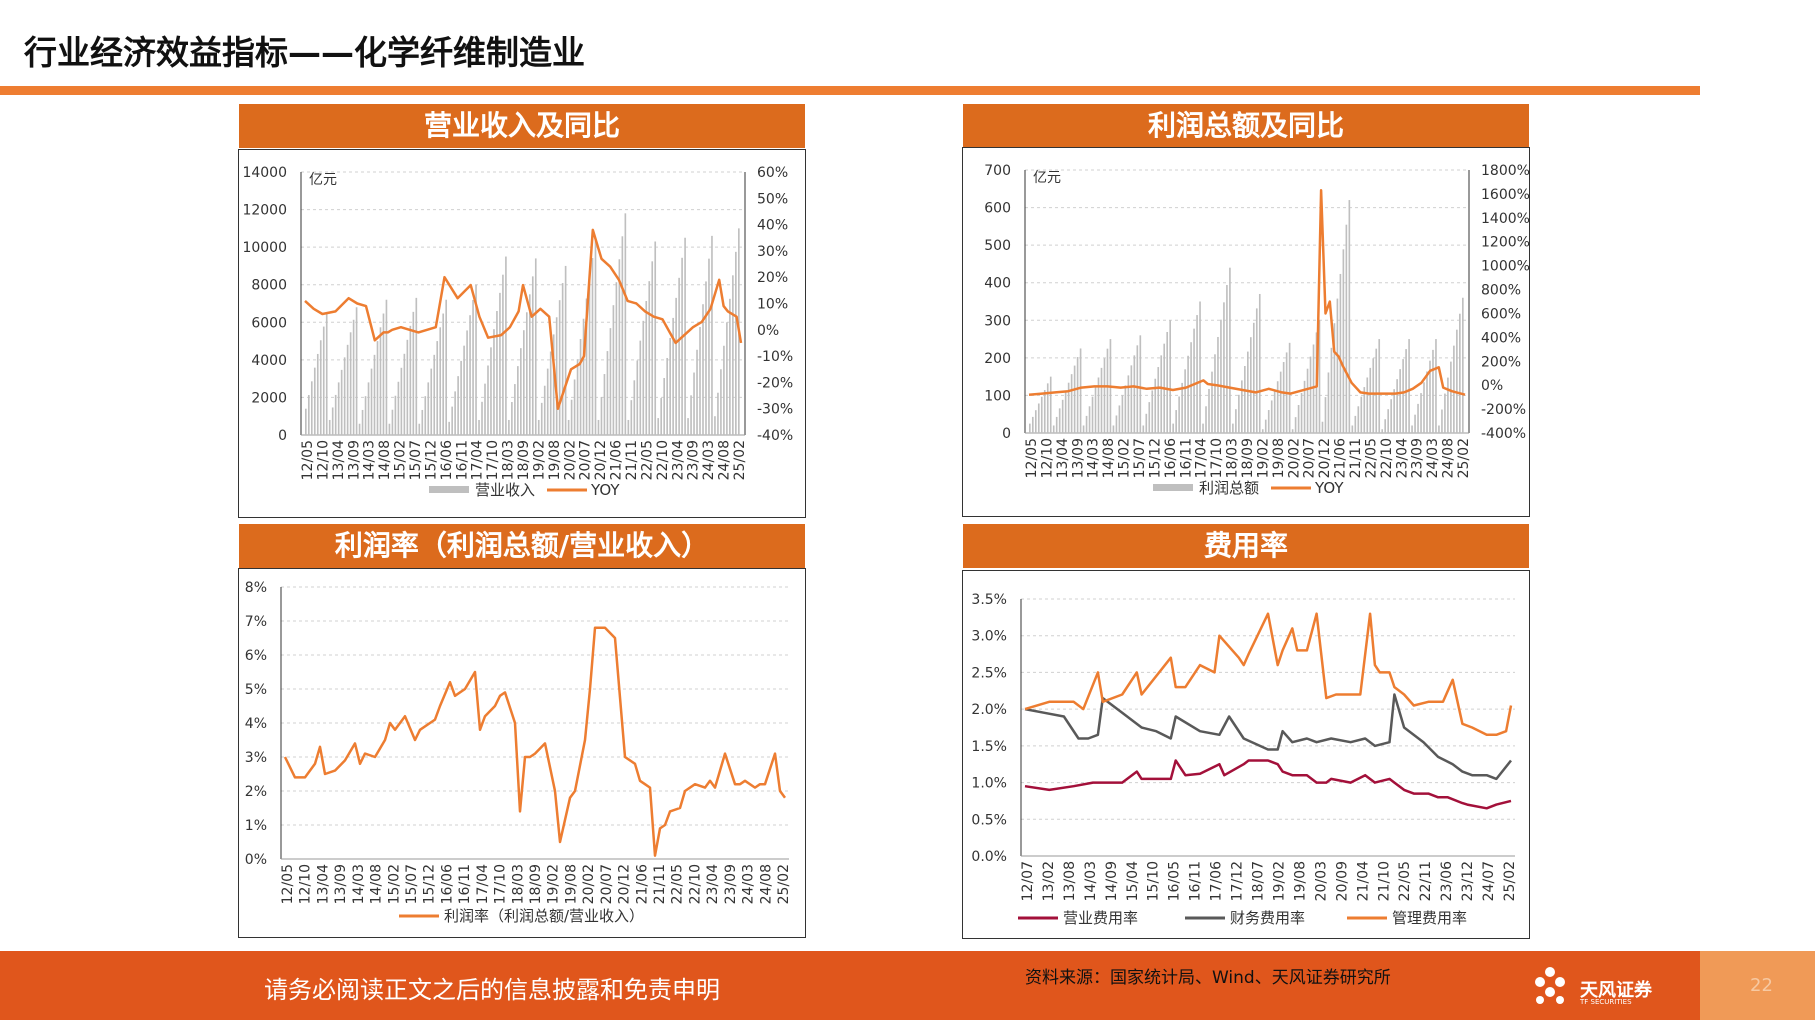 The image size is (1815, 1020). I want to click on margin-y-tick: 5%, so click(256, 690).